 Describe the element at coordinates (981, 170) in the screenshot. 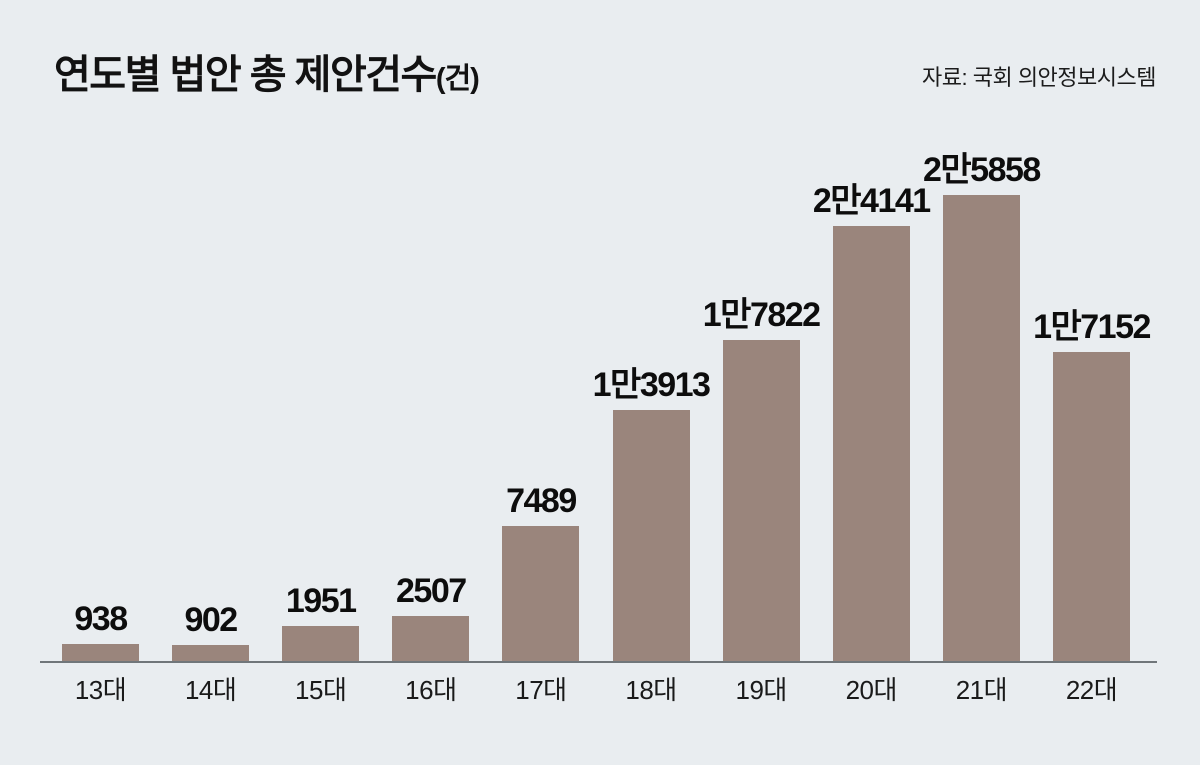

I see `bar-value-label: 2만5858` at that location.